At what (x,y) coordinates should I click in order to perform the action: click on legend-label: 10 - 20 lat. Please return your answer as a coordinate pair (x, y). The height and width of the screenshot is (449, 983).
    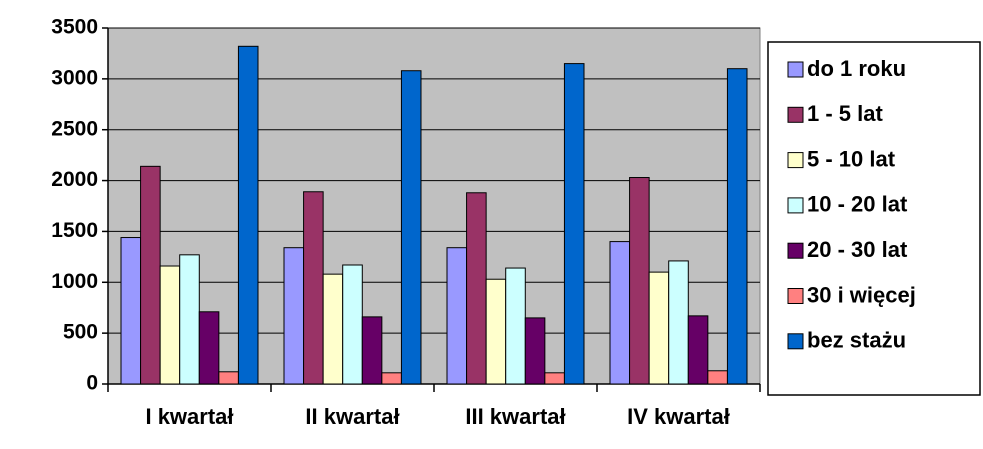
    Looking at the image, I should click on (857, 204).